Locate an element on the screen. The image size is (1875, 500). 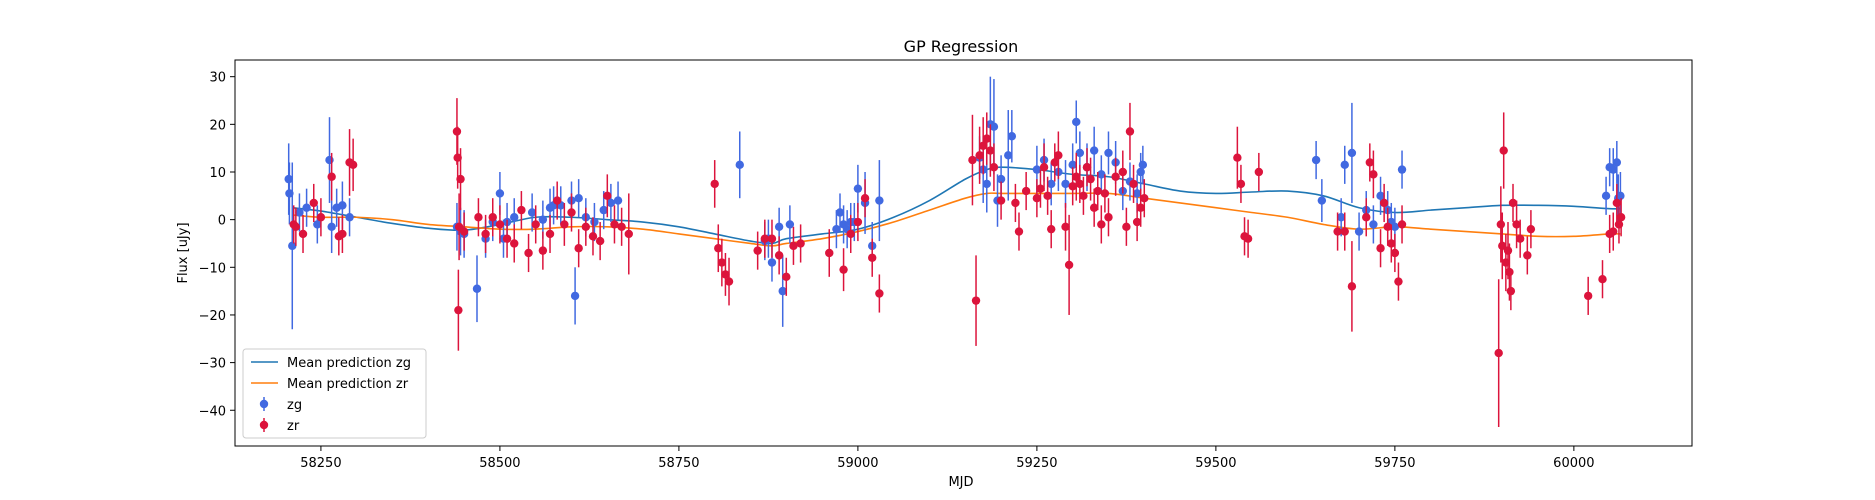
y-tick-label: 0 is located at coordinates (222, 221).